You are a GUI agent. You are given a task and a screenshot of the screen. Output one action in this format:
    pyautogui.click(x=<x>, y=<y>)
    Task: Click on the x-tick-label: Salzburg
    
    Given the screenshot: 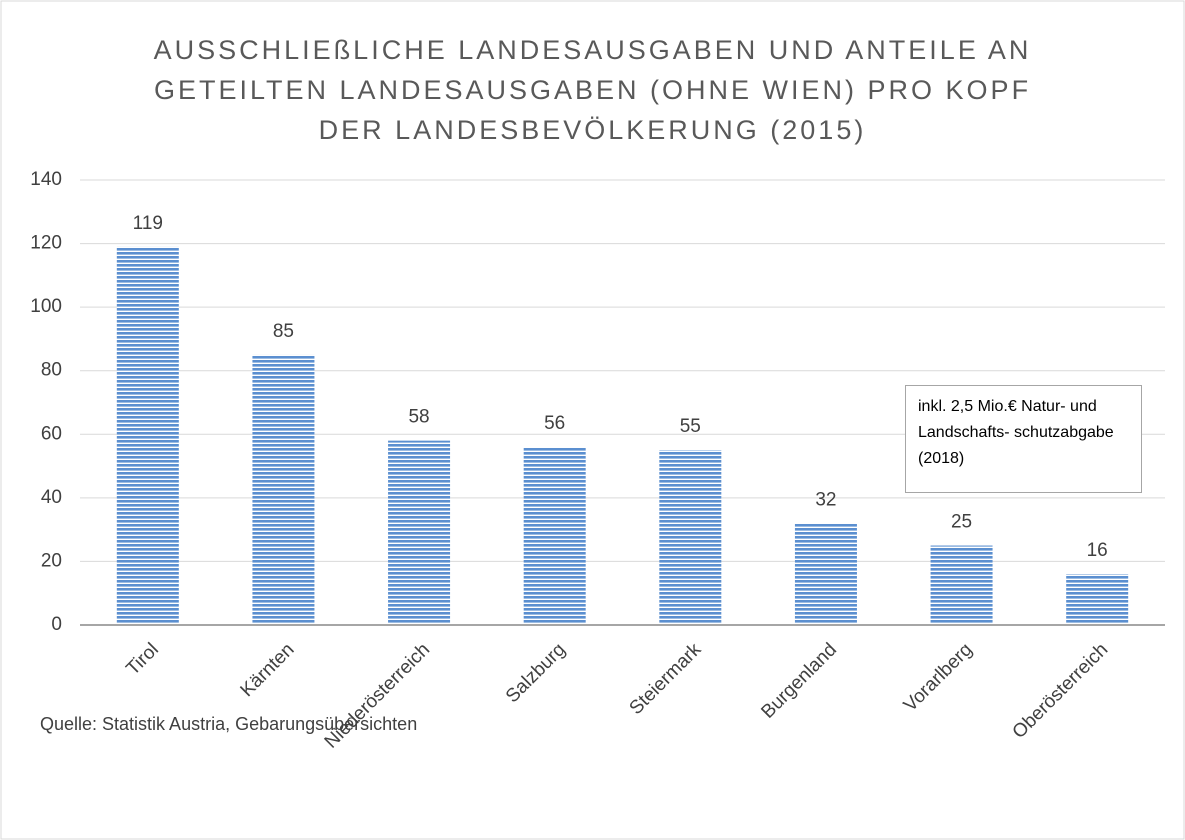 What is the action you would take?
    pyautogui.click(x=536, y=673)
    